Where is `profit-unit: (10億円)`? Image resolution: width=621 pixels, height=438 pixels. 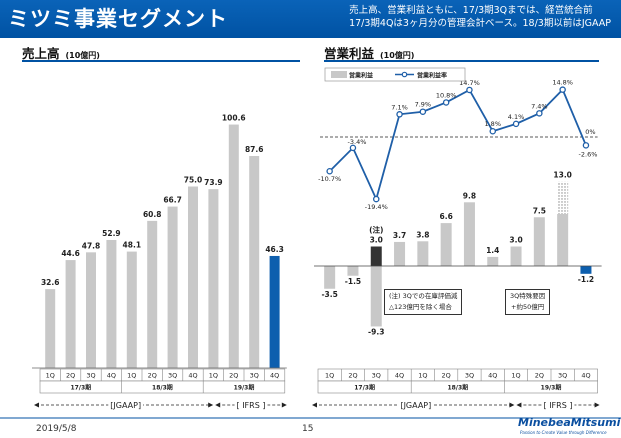
profit-unit: (10億円) is located at coordinates (397, 55).